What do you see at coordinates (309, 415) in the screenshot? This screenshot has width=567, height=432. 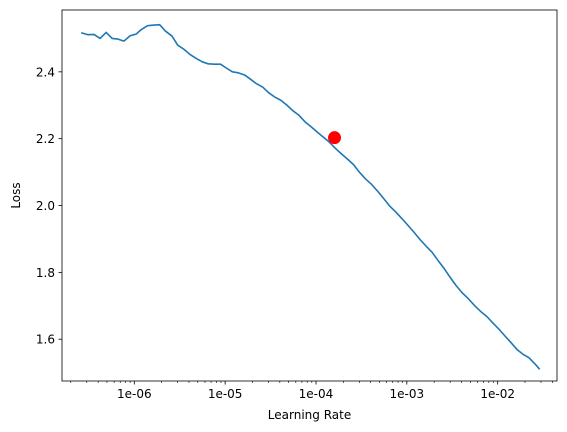 I see `x-axis-label: Learning Rate` at bounding box center [309, 415].